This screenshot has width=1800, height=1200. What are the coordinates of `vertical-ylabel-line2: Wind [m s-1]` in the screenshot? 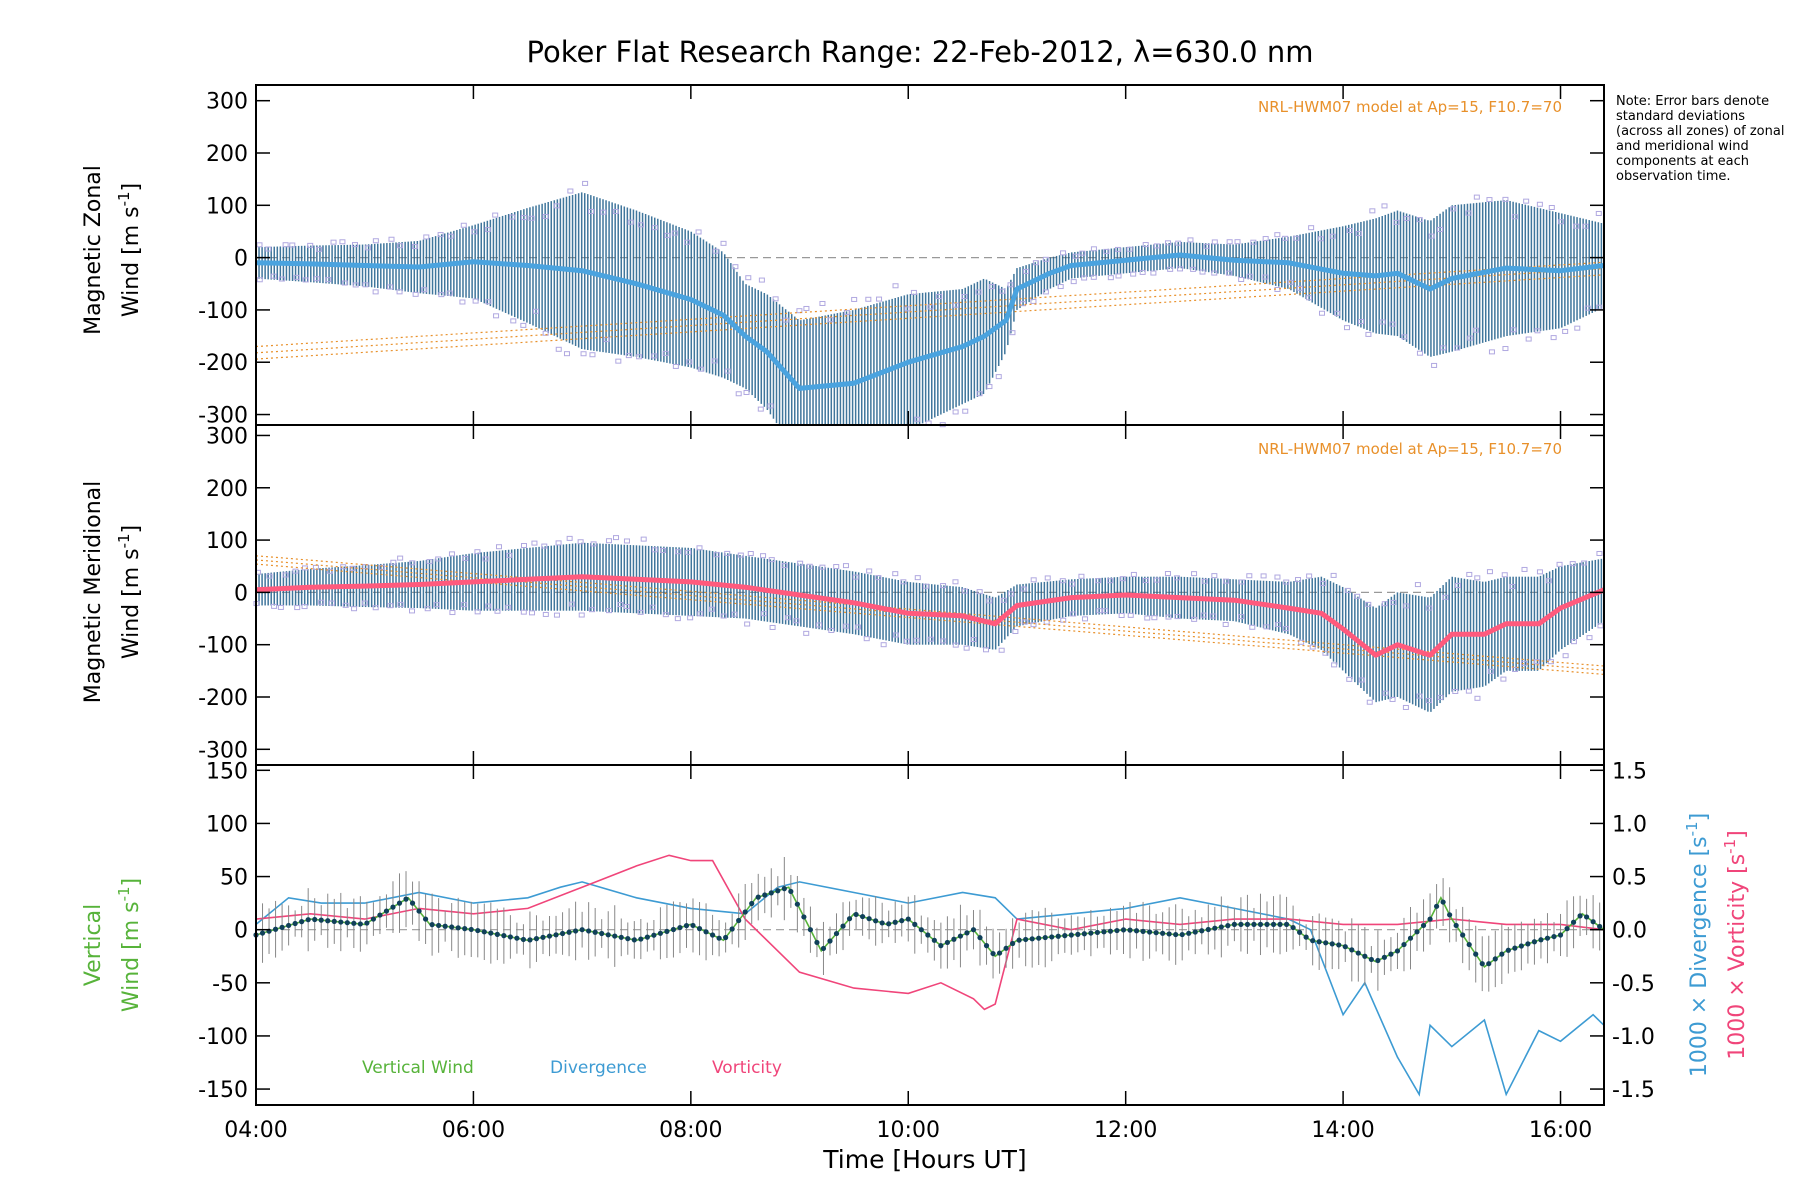 It's located at (129, 945).